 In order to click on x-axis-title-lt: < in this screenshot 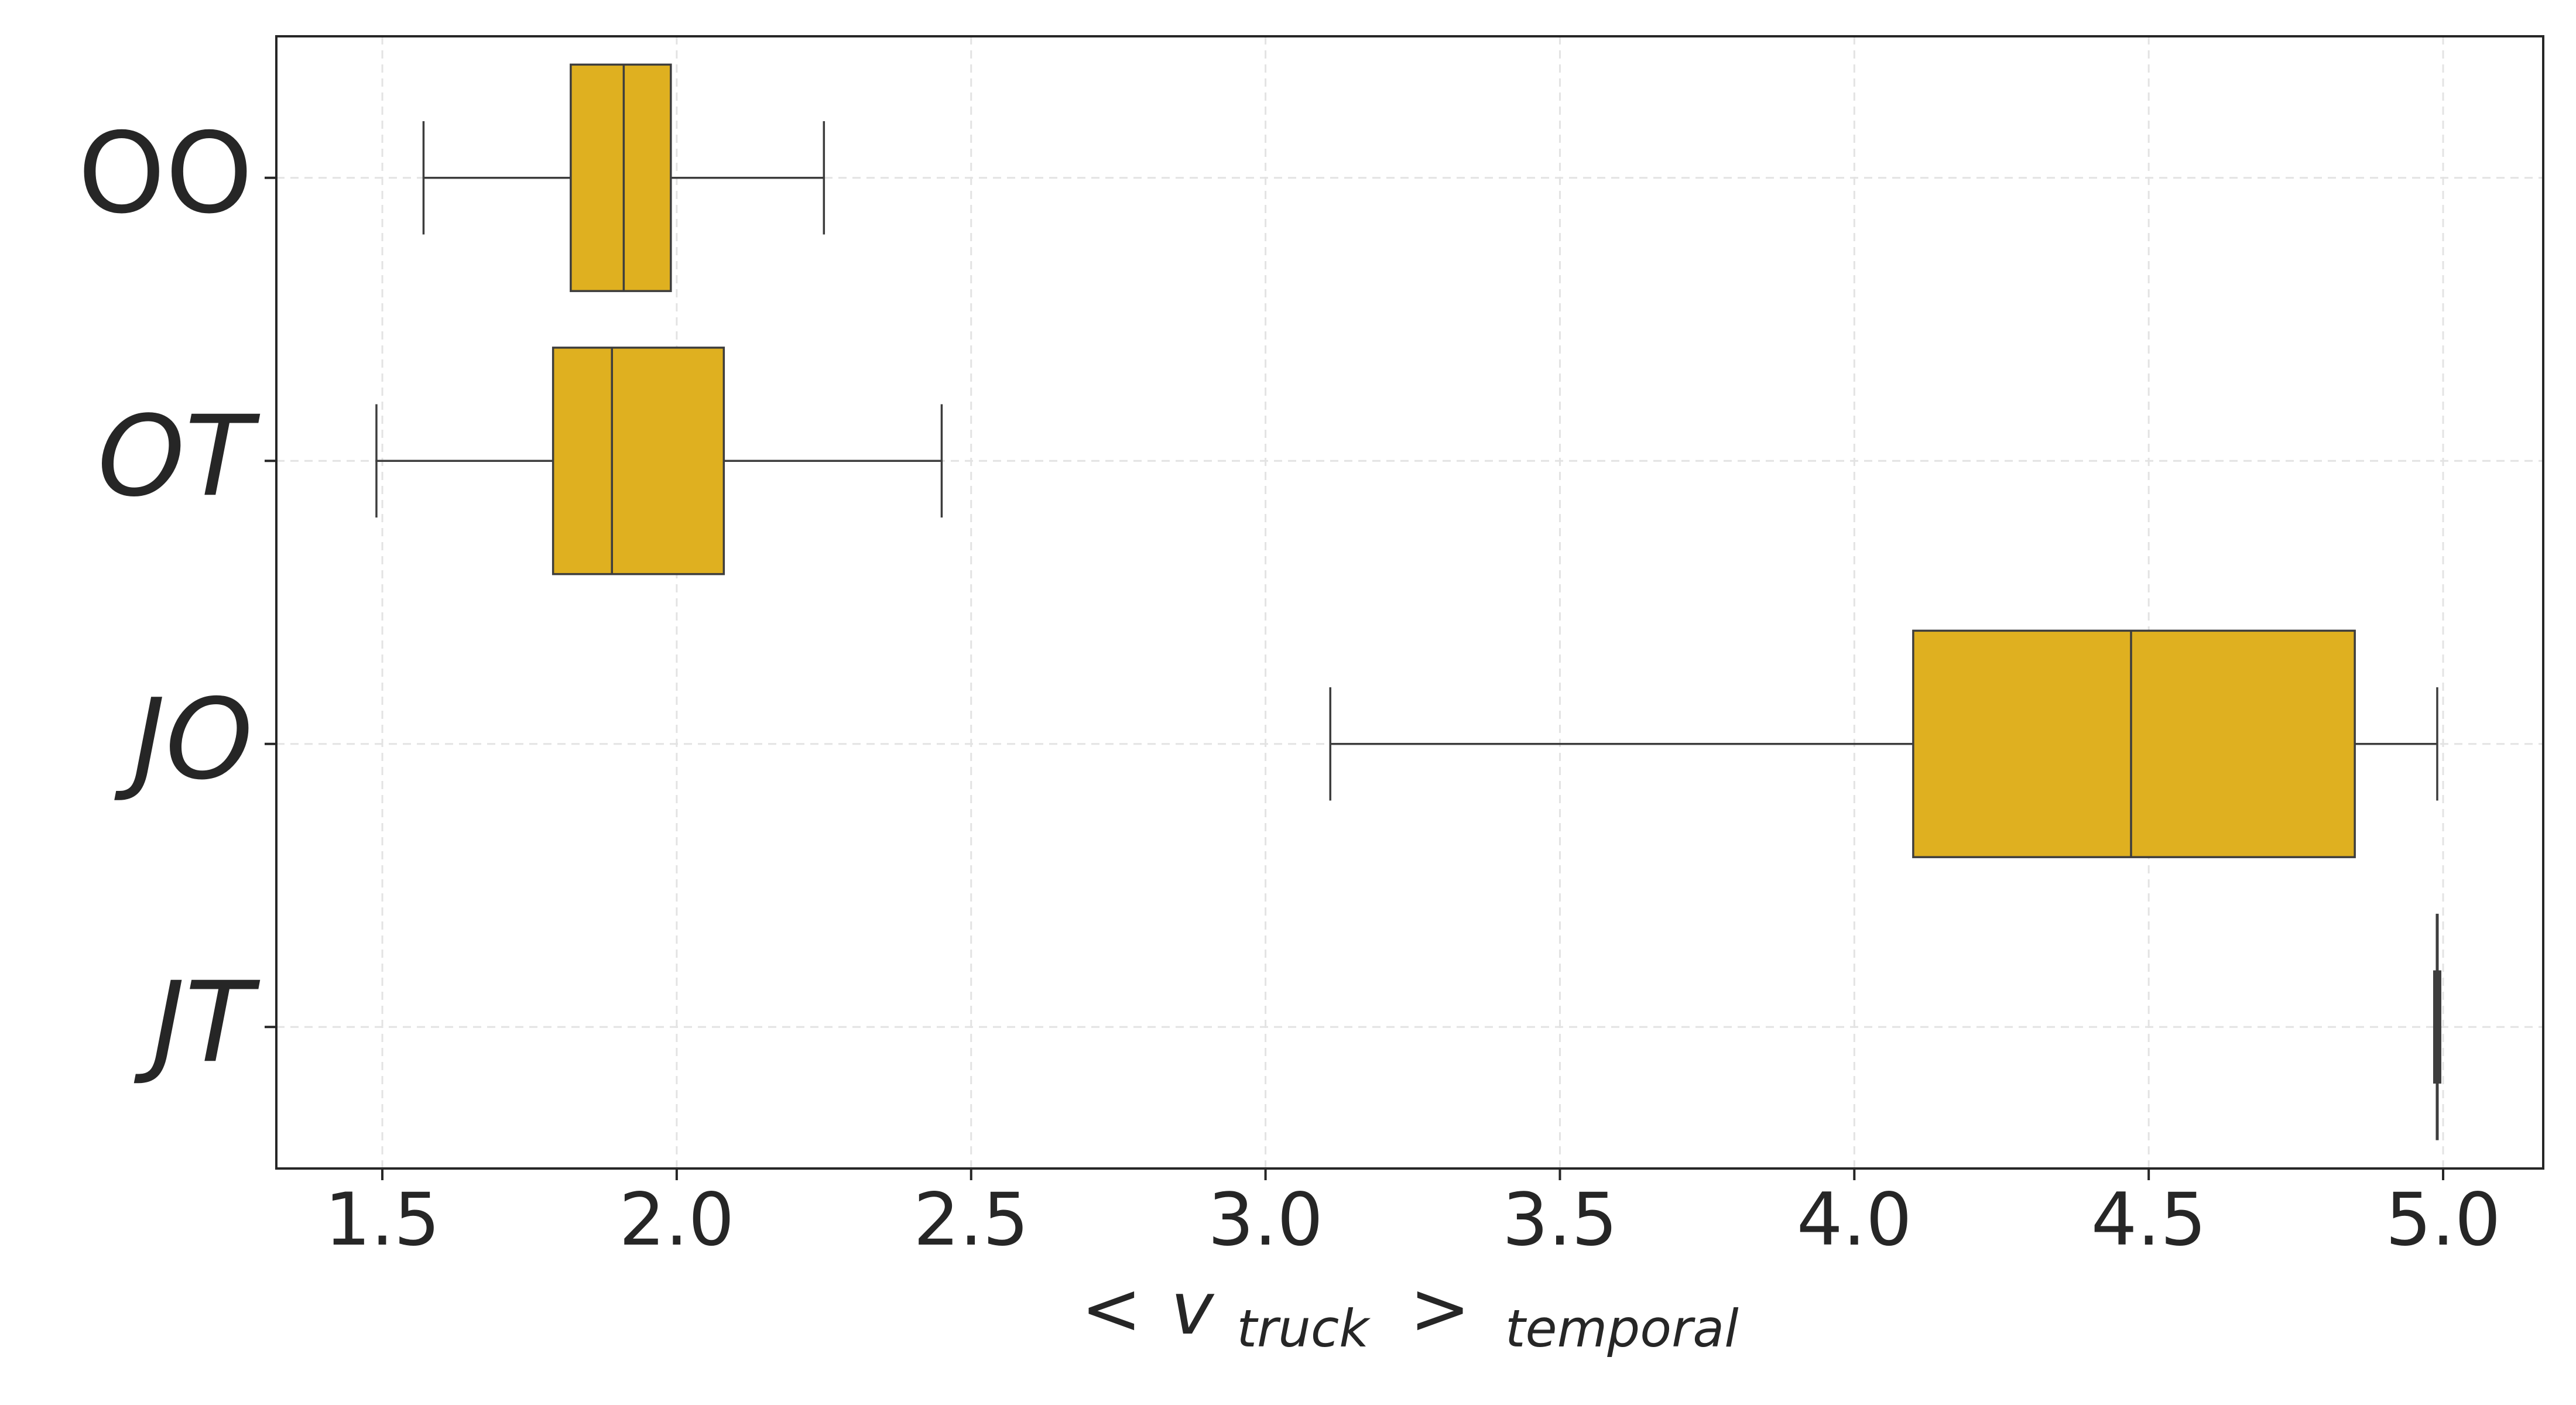, I will do `click(1111, 1309)`.